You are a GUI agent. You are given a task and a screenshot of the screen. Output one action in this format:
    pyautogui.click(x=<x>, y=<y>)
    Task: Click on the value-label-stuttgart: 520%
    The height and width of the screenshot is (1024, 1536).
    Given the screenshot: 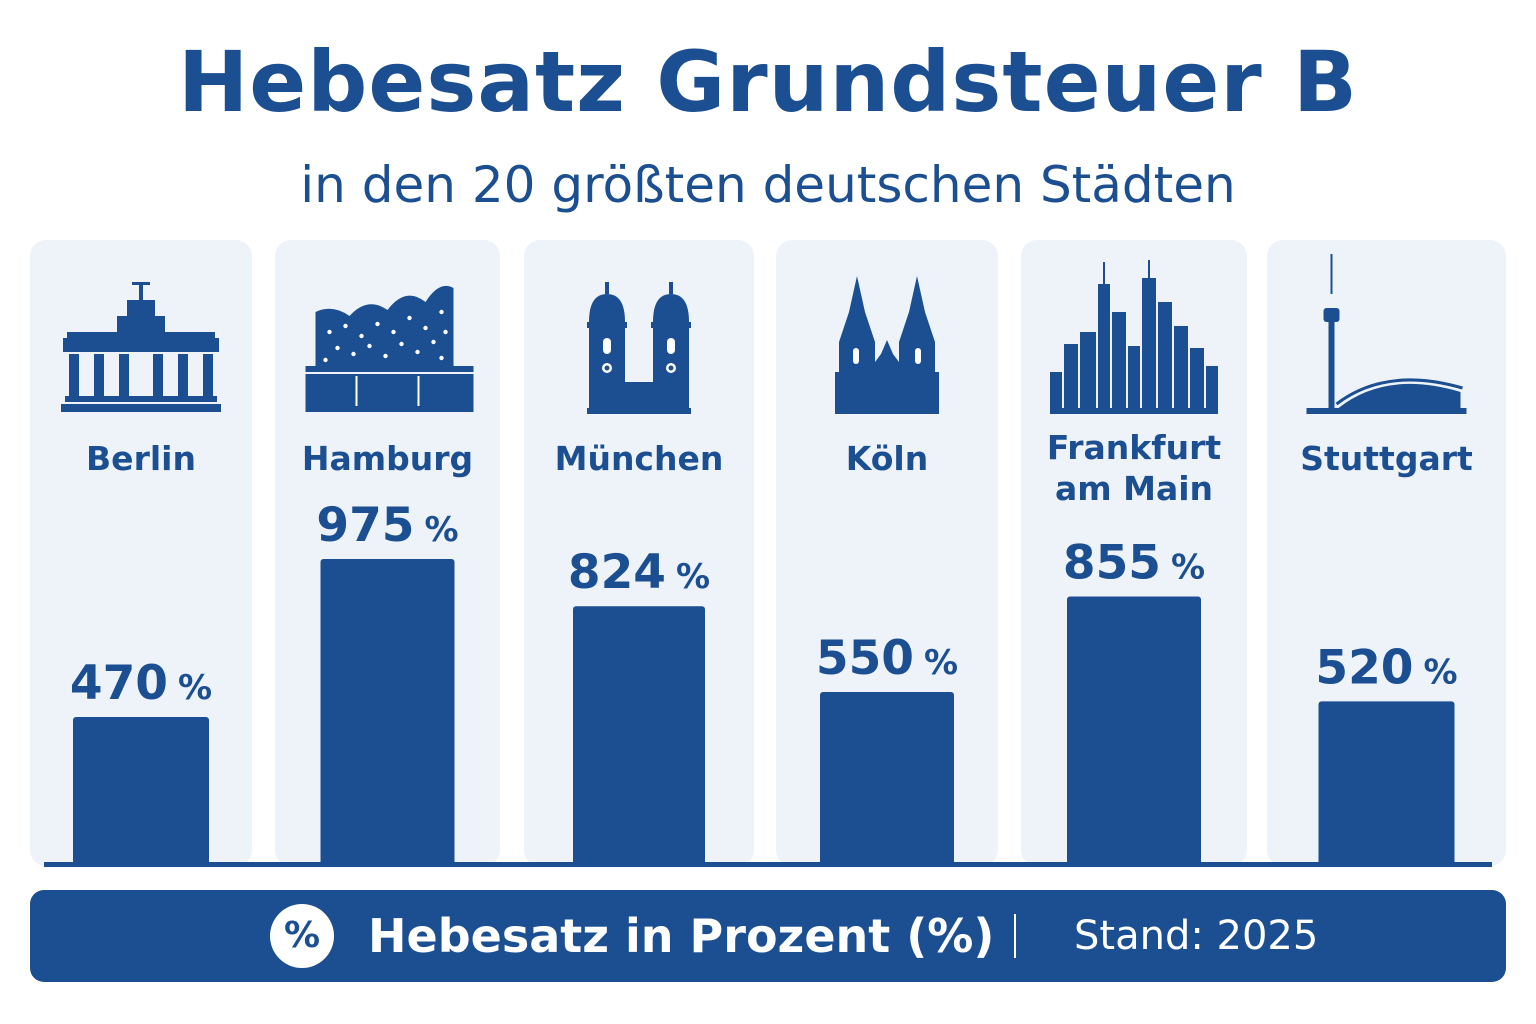 What is the action you would take?
    pyautogui.click(x=1386, y=667)
    